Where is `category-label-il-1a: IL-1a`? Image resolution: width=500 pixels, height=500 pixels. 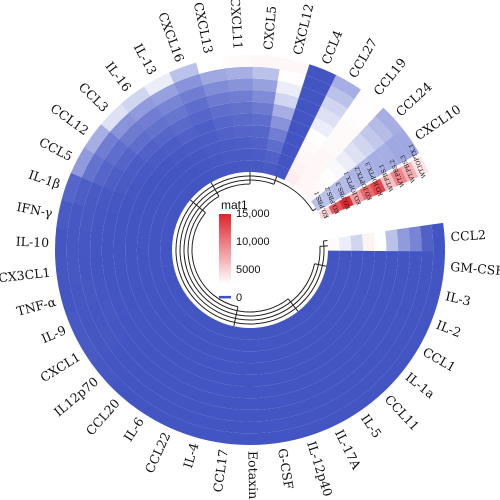 category-label-il-1a: IL-1a is located at coordinates (420, 385).